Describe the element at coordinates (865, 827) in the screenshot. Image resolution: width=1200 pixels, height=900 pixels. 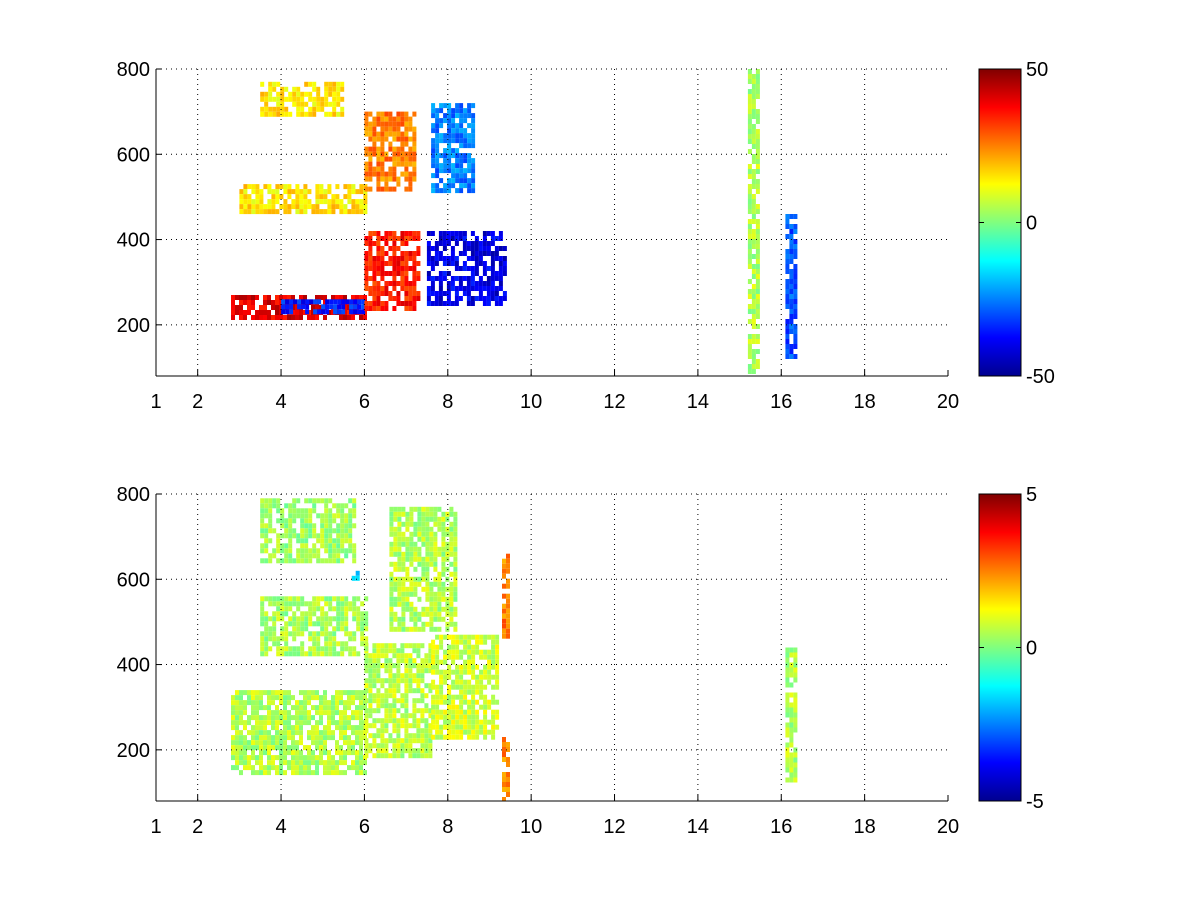
I see `x-tick-label: 18` at that location.